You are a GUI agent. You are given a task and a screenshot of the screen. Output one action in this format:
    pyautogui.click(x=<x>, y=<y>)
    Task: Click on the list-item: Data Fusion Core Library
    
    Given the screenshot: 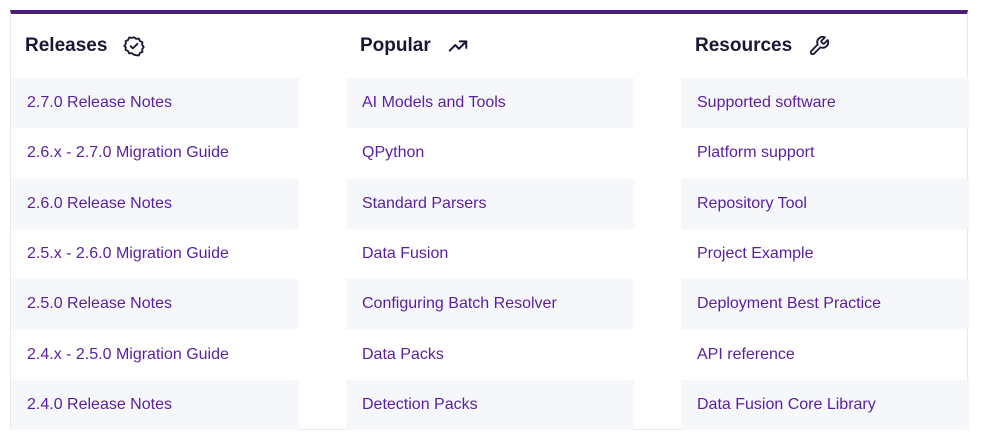 What is the action you would take?
    pyautogui.click(x=825, y=405)
    